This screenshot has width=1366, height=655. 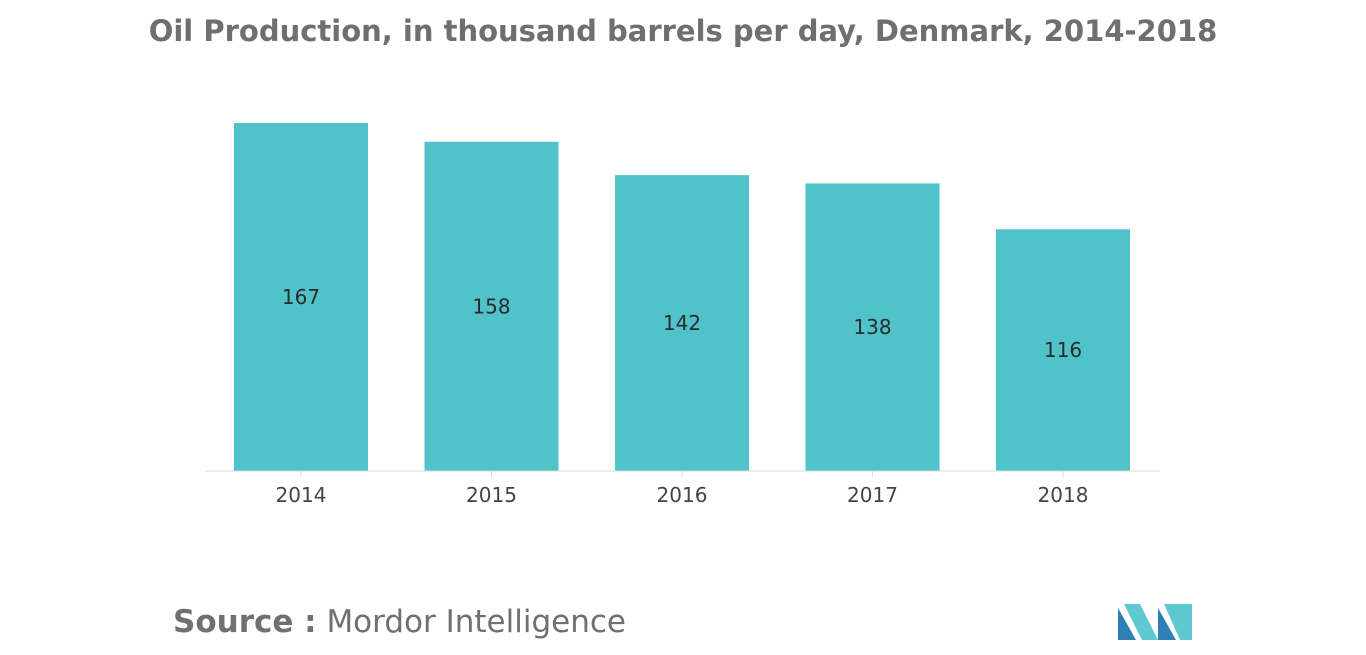 I want to click on bar-2017, so click(x=872, y=327).